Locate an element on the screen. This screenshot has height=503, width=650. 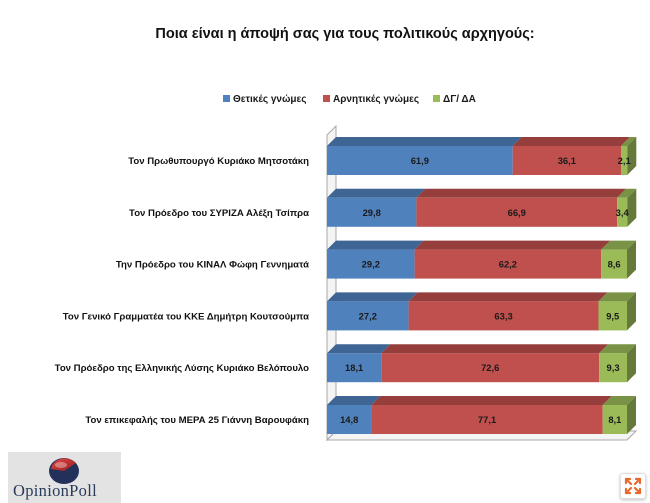
bar-segment: 29,2 is located at coordinates (375, 259).